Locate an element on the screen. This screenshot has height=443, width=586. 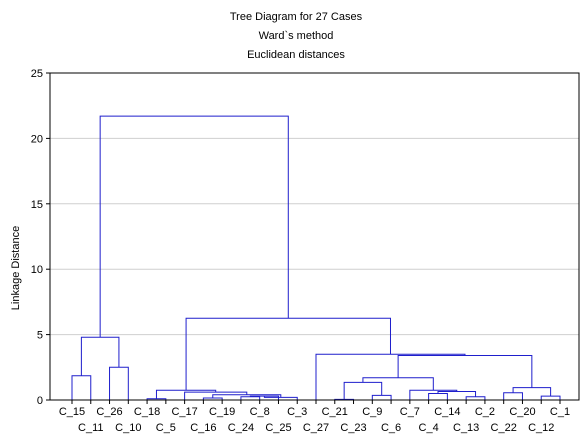
leaf-label: C_8 is located at coordinates (260, 412).